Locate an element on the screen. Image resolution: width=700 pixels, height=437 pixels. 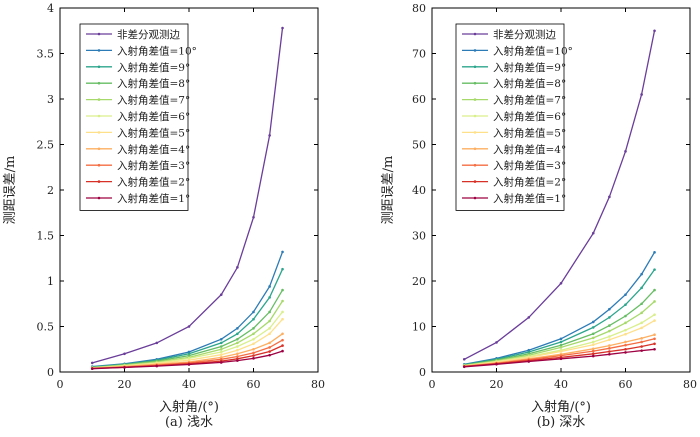
y-tick-label: 0.5 is located at coordinates (46, 327).